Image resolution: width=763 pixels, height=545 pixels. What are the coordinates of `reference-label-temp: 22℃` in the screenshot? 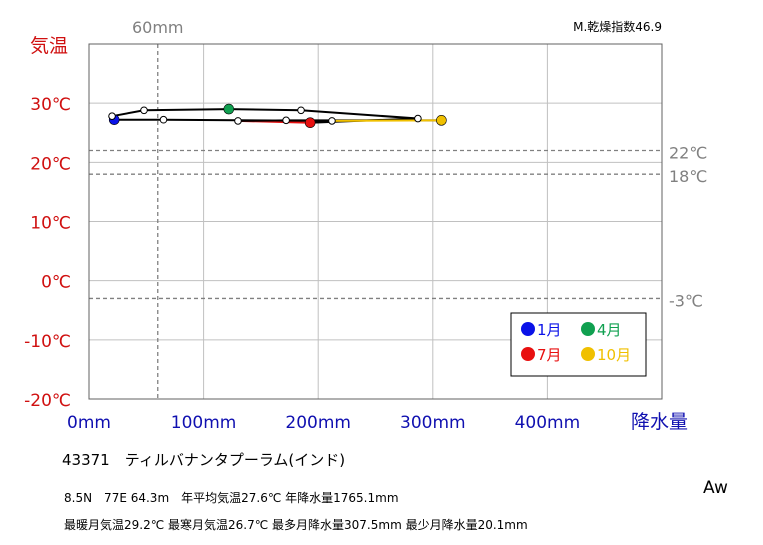 It's located at (688, 153).